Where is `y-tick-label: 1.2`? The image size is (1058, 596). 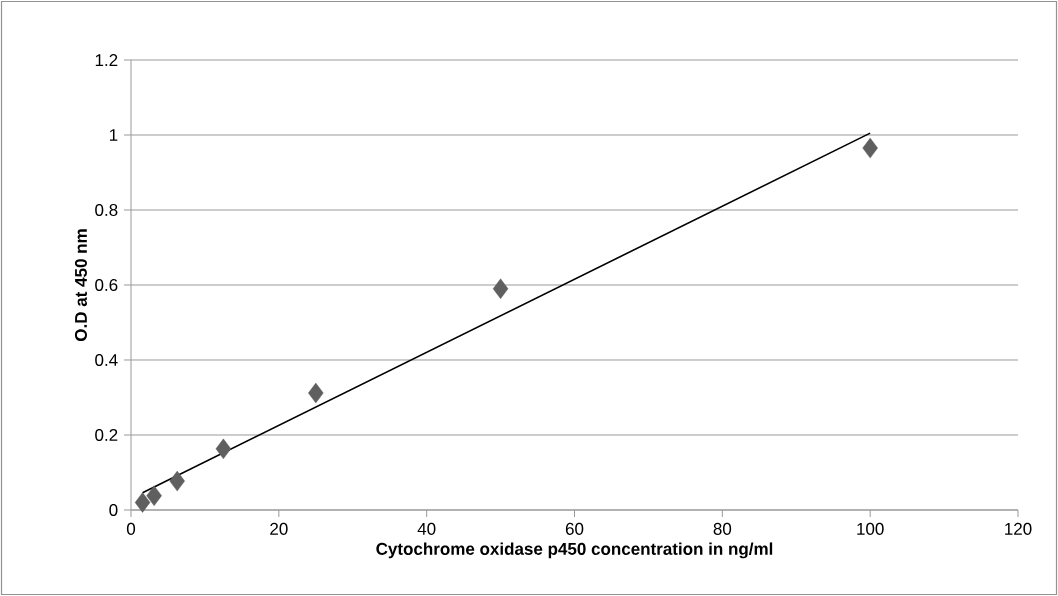 y-tick-label: 1.2 is located at coordinates (106, 60).